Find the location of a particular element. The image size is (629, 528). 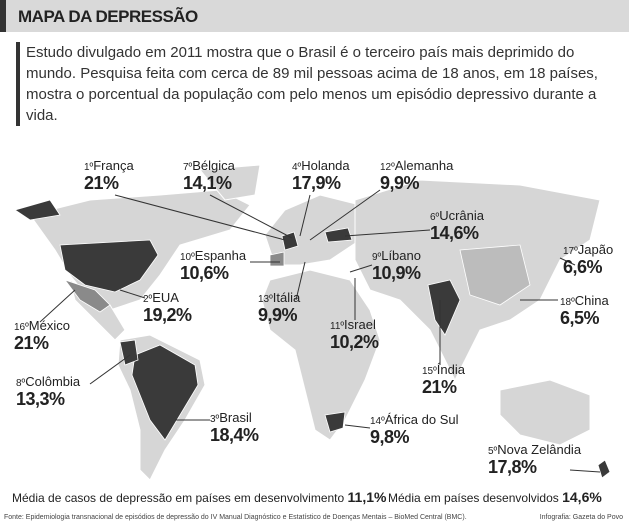

country-label: 9ºLíbano 10,9% is located at coordinates (396, 266).